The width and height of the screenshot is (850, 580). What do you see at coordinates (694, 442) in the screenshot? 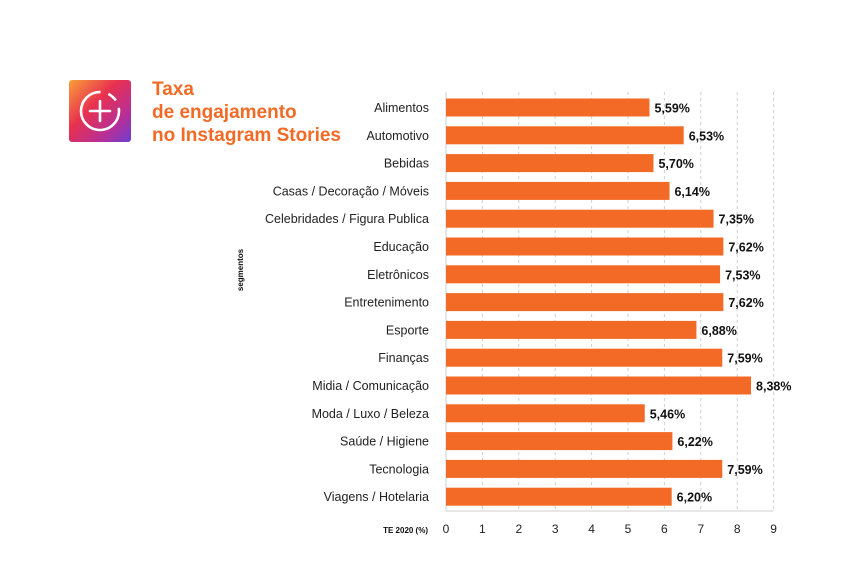
I see `value-label: 6,22%` at bounding box center [694, 442].